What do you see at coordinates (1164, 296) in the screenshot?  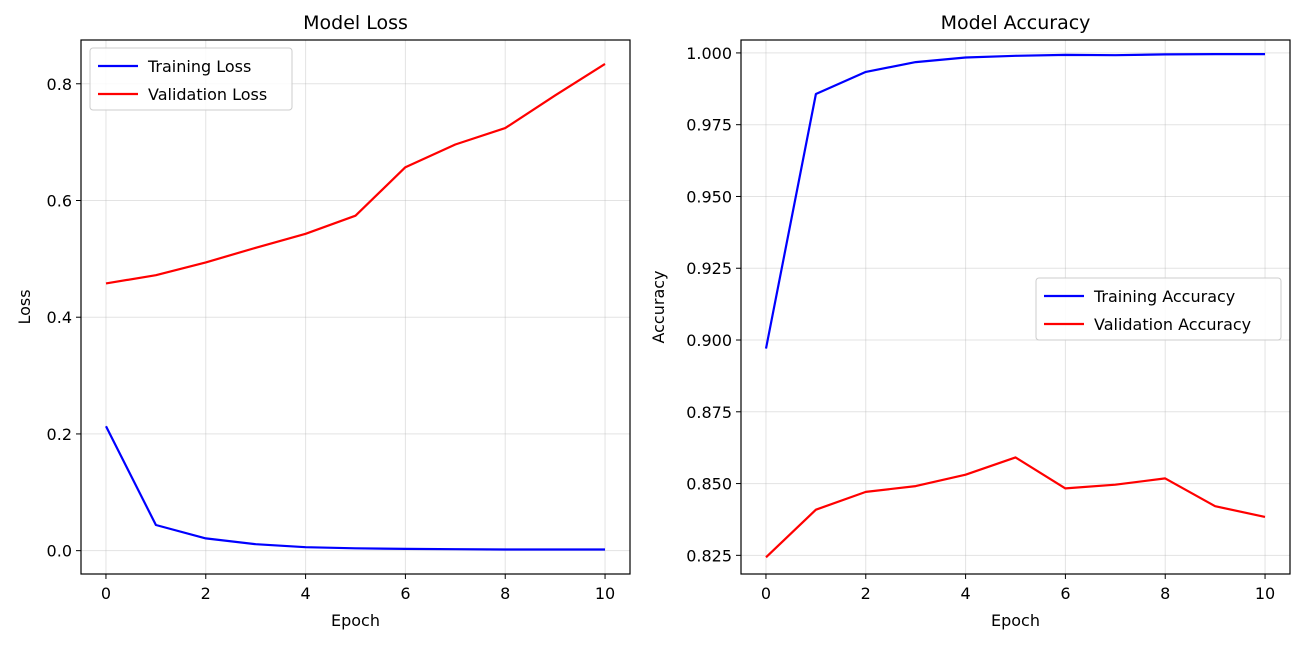 I see `legend-label: Training Accuracy` at bounding box center [1164, 296].